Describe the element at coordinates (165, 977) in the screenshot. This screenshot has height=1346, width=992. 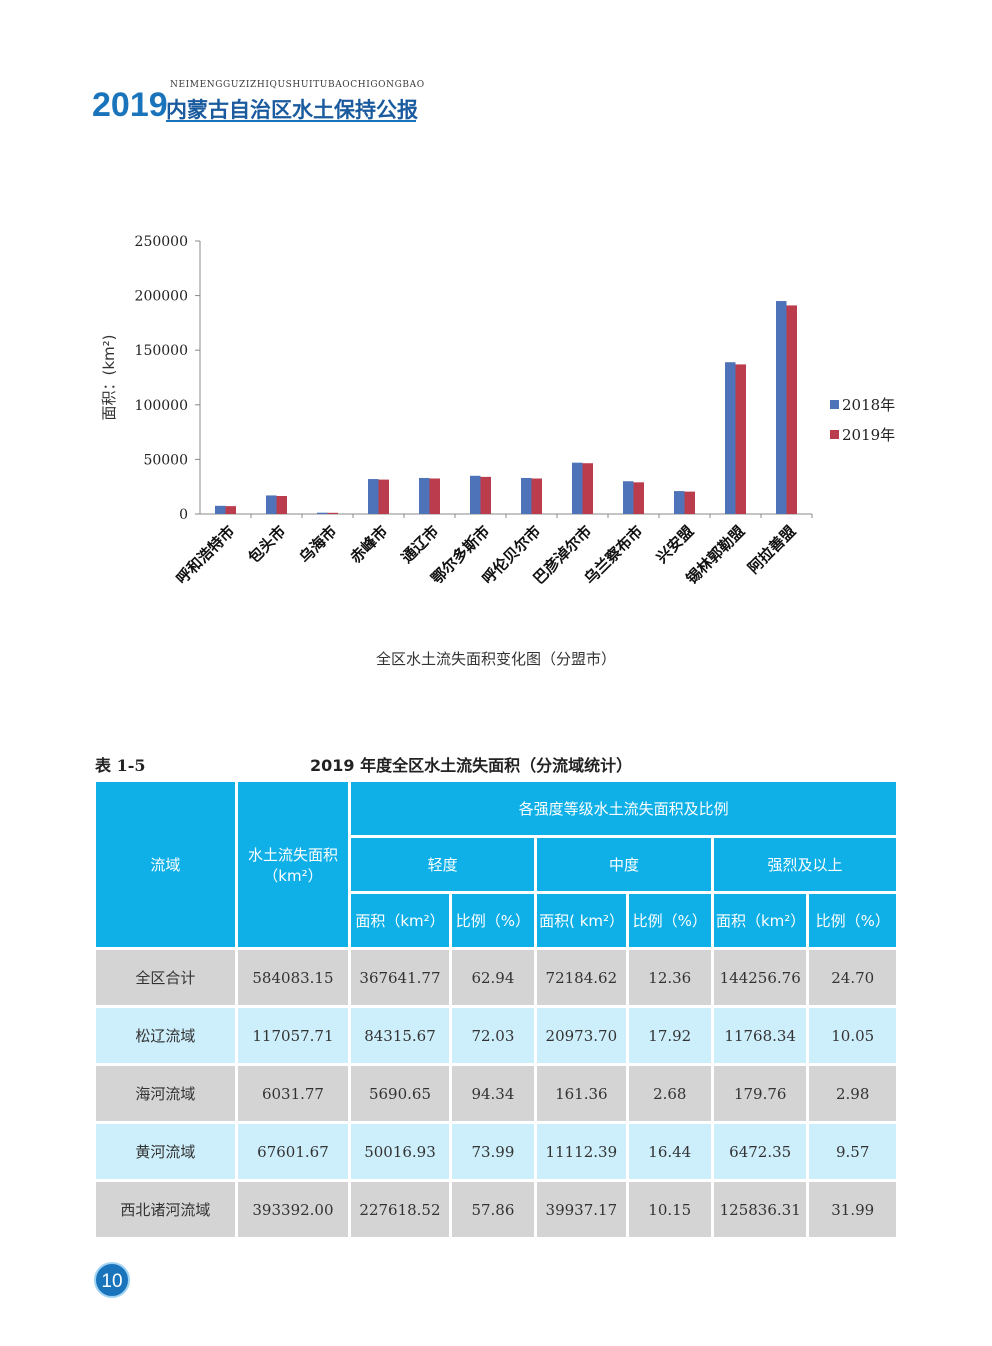
I see `cell-basin: 全区合计` at that location.